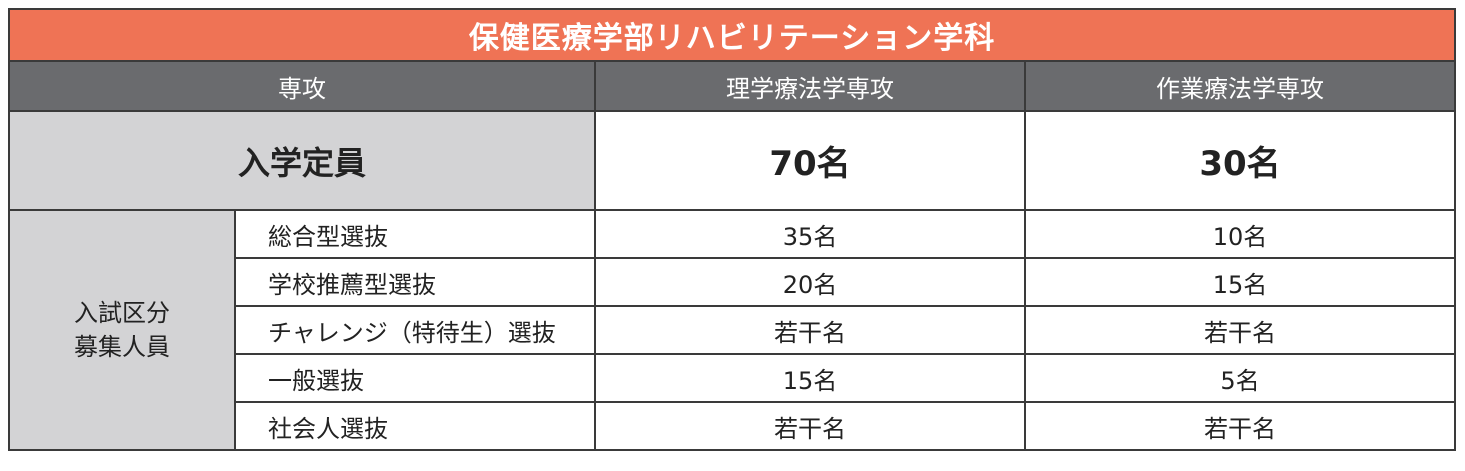  I want to click on exam-category-label: 入試区分 募集人員, so click(122, 330).